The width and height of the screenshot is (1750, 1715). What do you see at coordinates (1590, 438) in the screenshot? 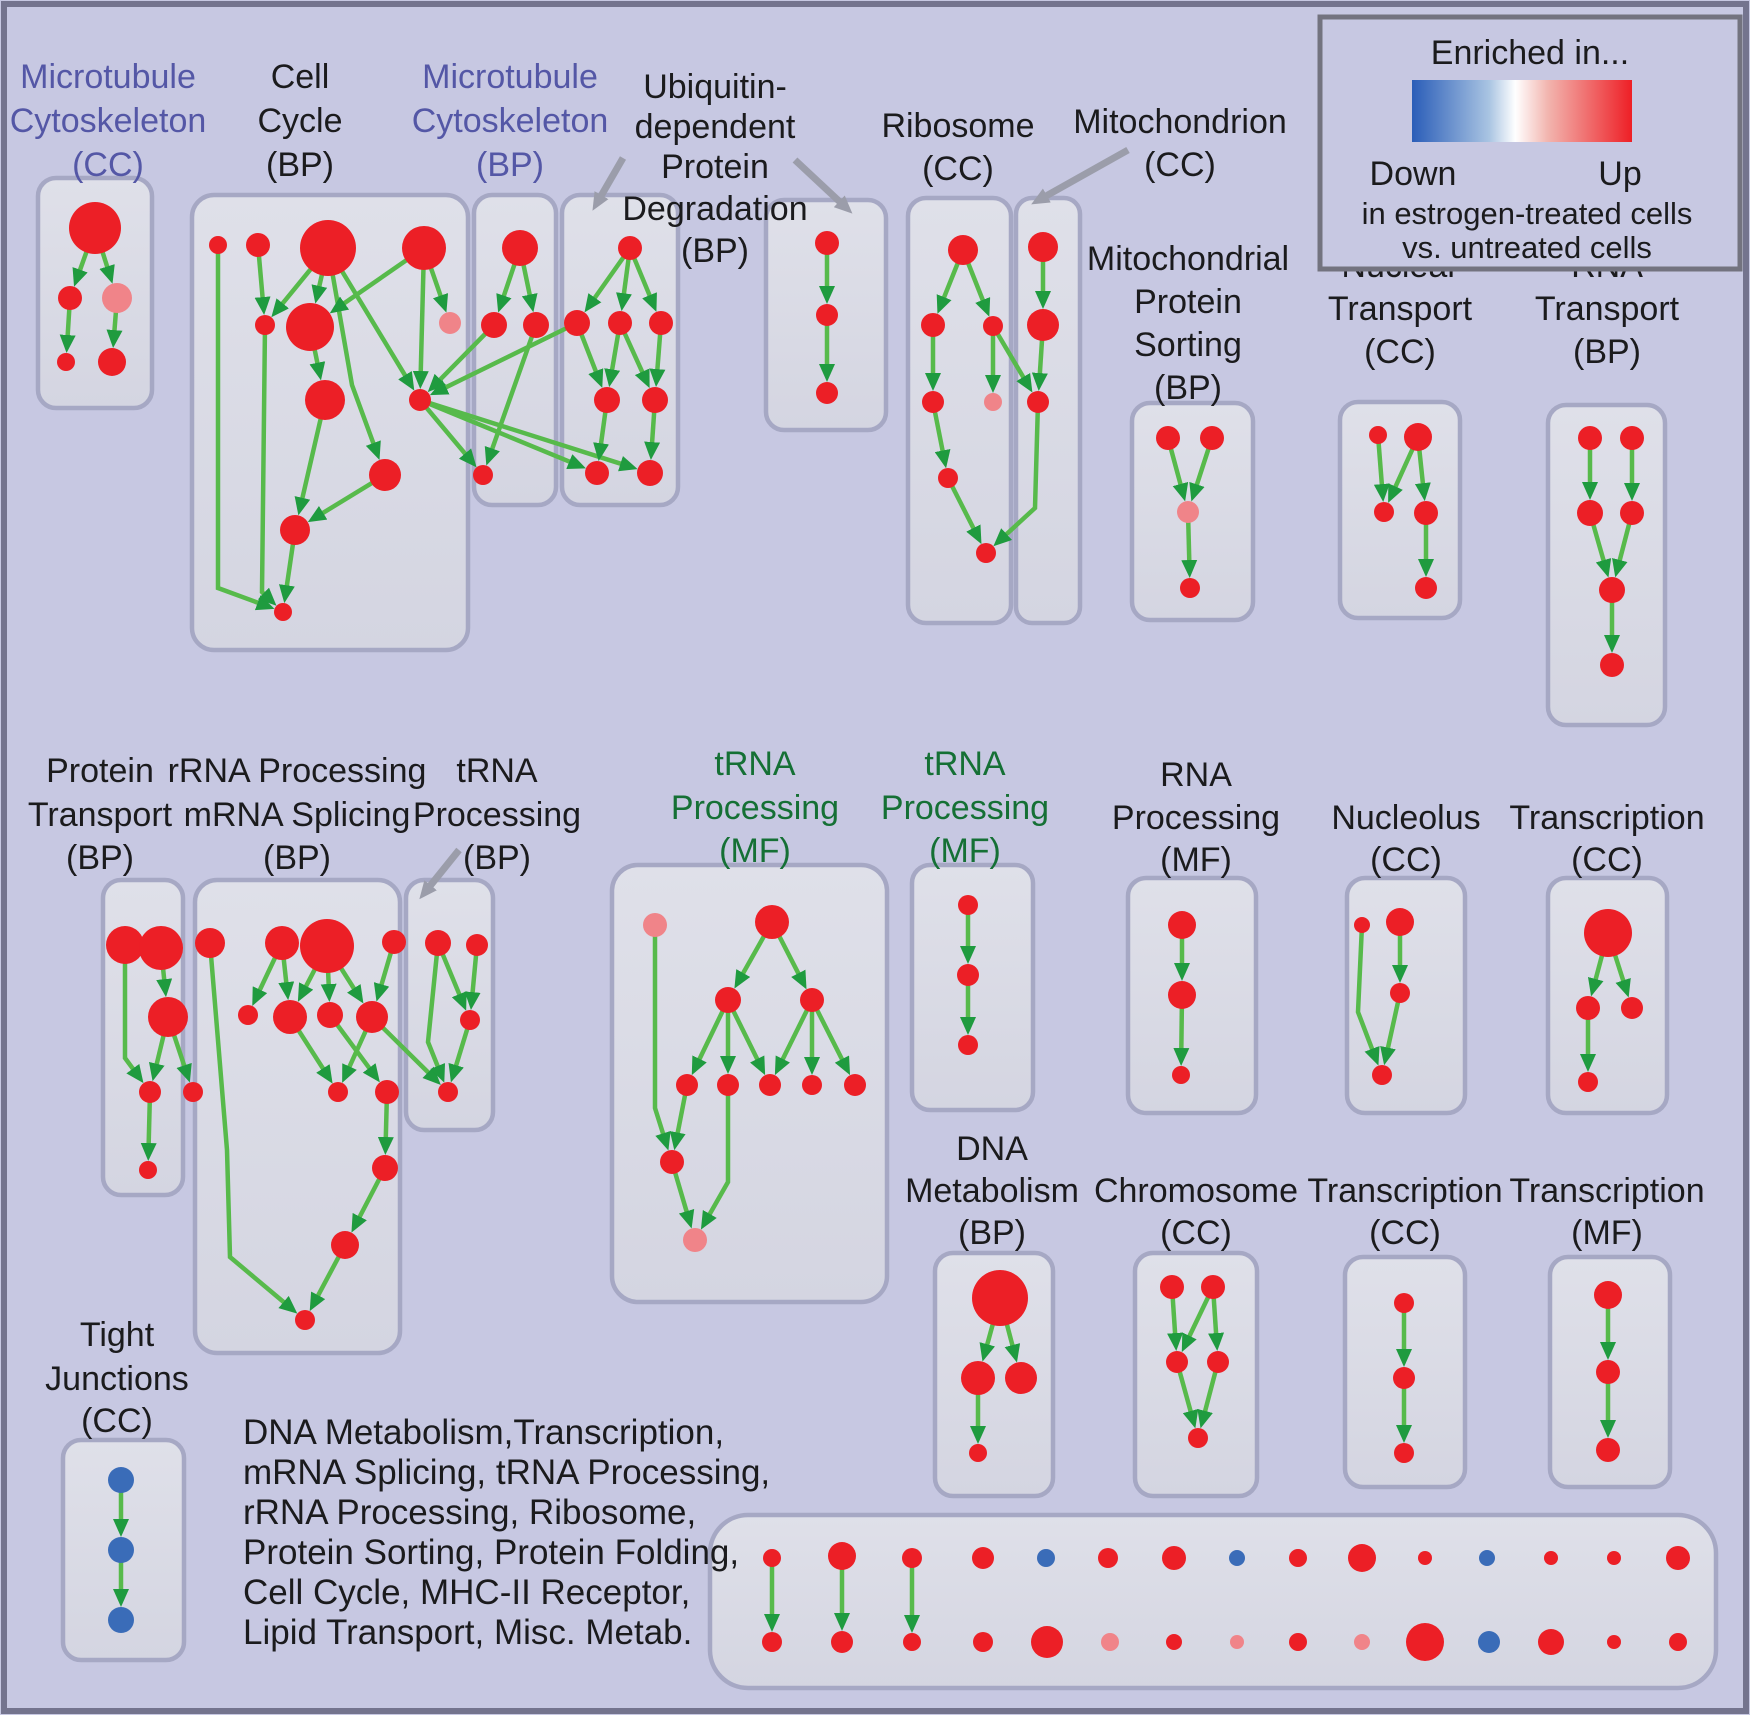
I see `go-node-t1` at bounding box center [1590, 438].